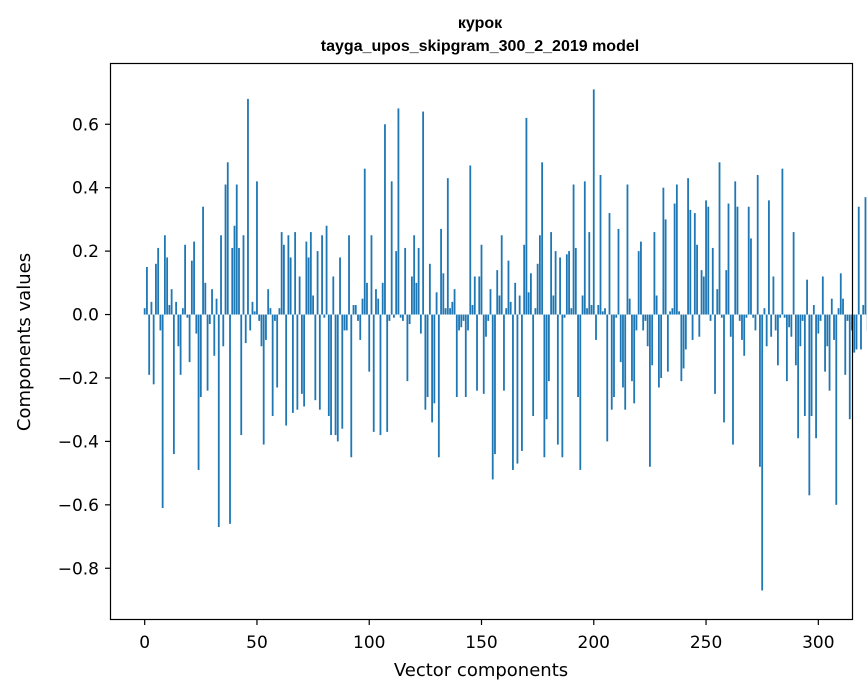  I want to click on y-axis-label: Components values, so click(24, 342).